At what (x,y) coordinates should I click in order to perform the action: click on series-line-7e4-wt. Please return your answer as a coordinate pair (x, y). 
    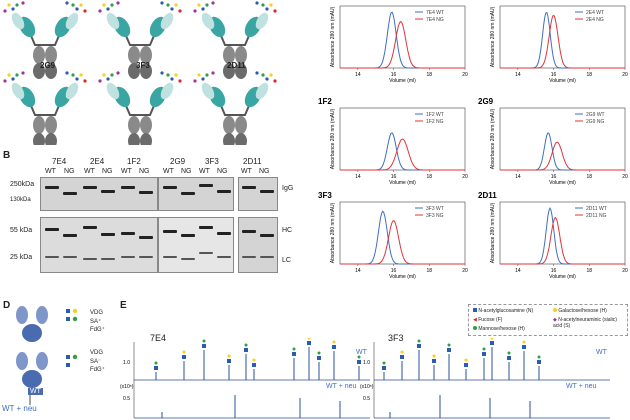
    Looking at the image, I should click on (402, 40).